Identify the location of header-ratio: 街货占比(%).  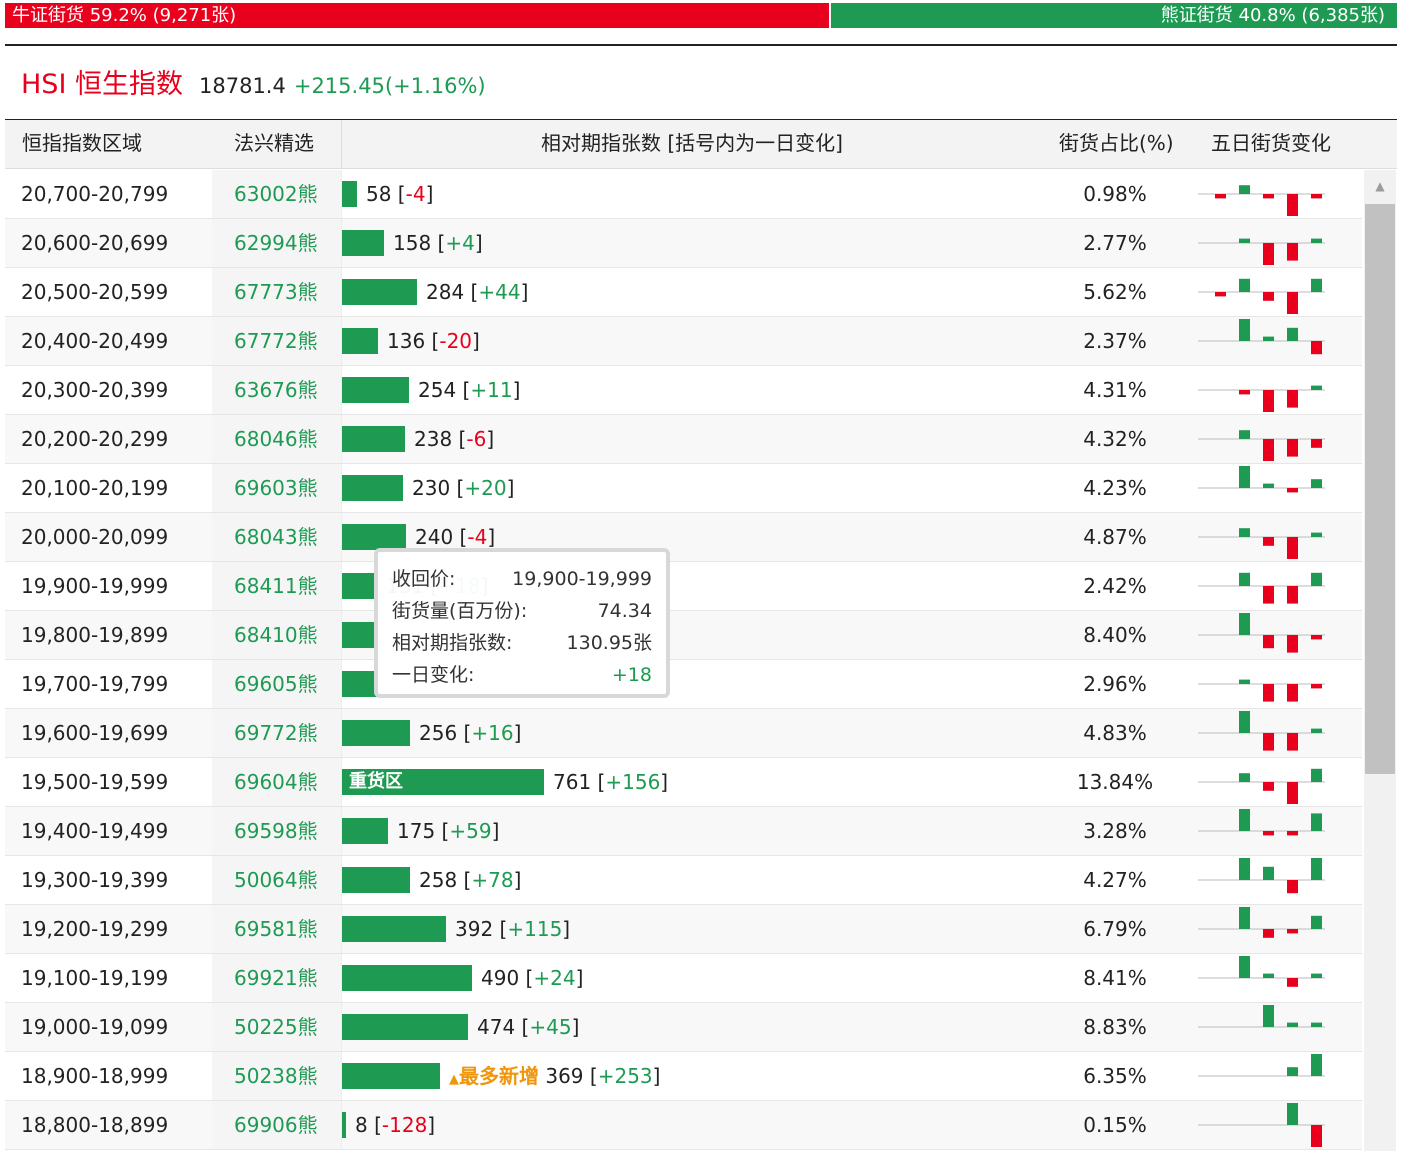
(1116, 143).